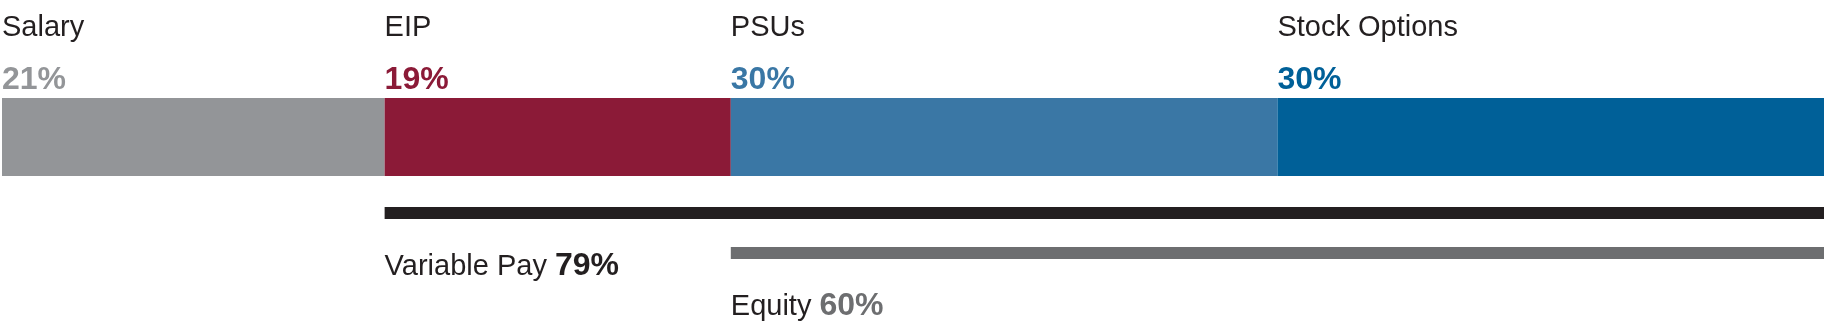 This screenshot has width=1831, height=322. I want to click on series-label: EIP, so click(408, 26).